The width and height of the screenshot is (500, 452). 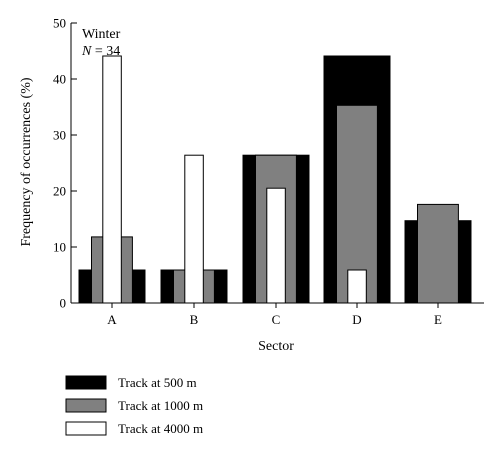 What do you see at coordinates (112, 319) in the screenshot?
I see `x-tick-label-a: A` at bounding box center [112, 319].